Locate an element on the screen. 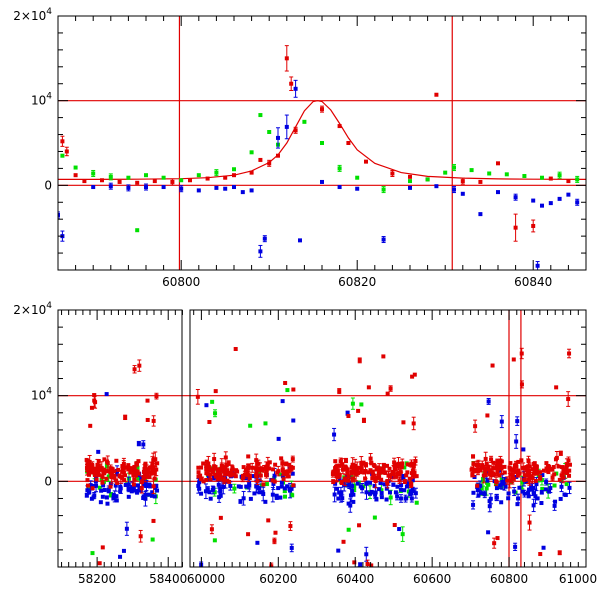 This screenshot has height=600, width=600. x-tick-label: 60600 is located at coordinates (432, 579).